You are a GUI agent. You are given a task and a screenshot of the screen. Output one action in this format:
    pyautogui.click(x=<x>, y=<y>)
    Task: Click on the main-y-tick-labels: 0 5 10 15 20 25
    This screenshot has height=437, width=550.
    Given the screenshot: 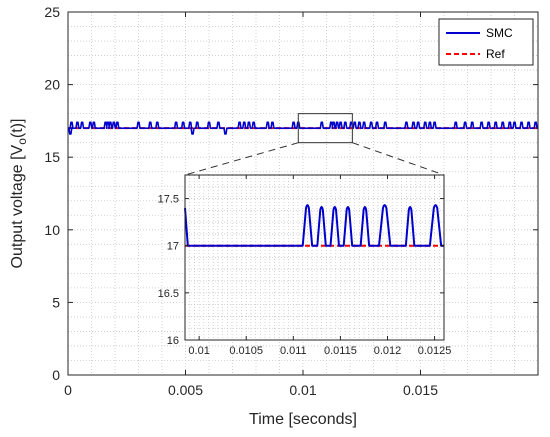 What is the action you would take?
    pyautogui.click(x=52, y=193)
    